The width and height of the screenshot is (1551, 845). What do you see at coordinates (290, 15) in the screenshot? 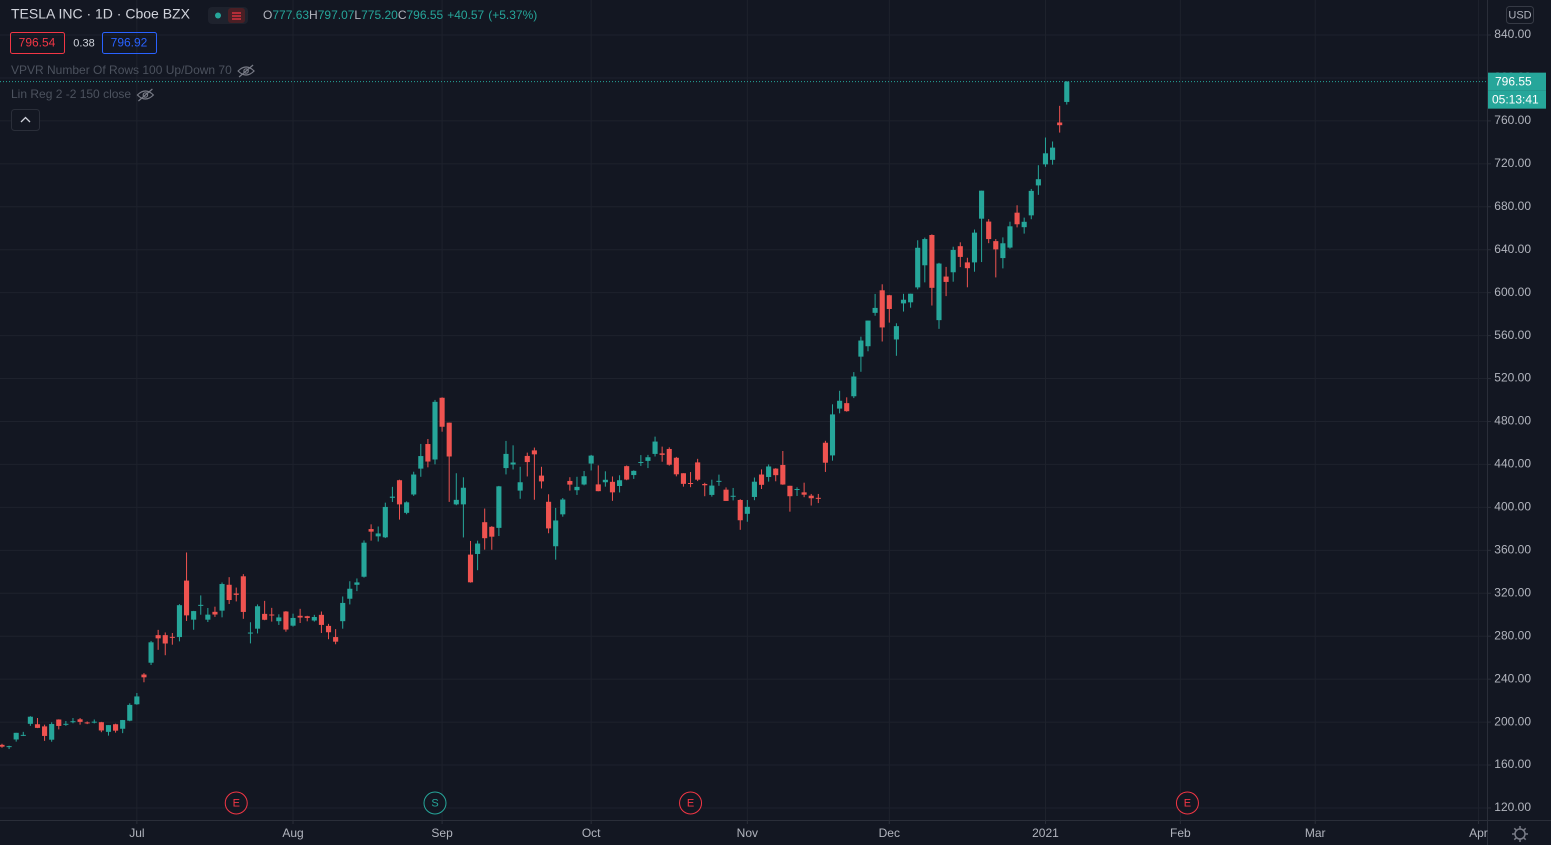
I see `ohlc-value: 777.63` at bounding box center [290, 15].